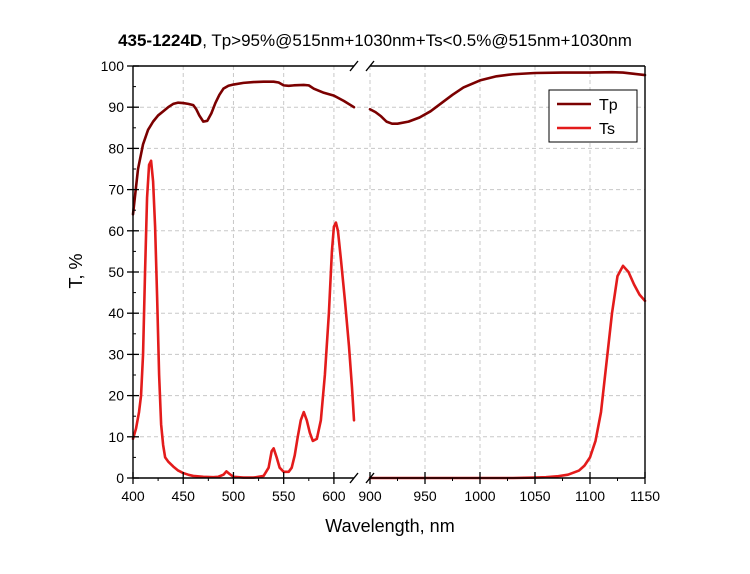 The image size is (750, 574). What do you see at coordinates (608, 105) in the screenshot?
I see `legend-label-tp: Tp` at bounding box center [608, 105].